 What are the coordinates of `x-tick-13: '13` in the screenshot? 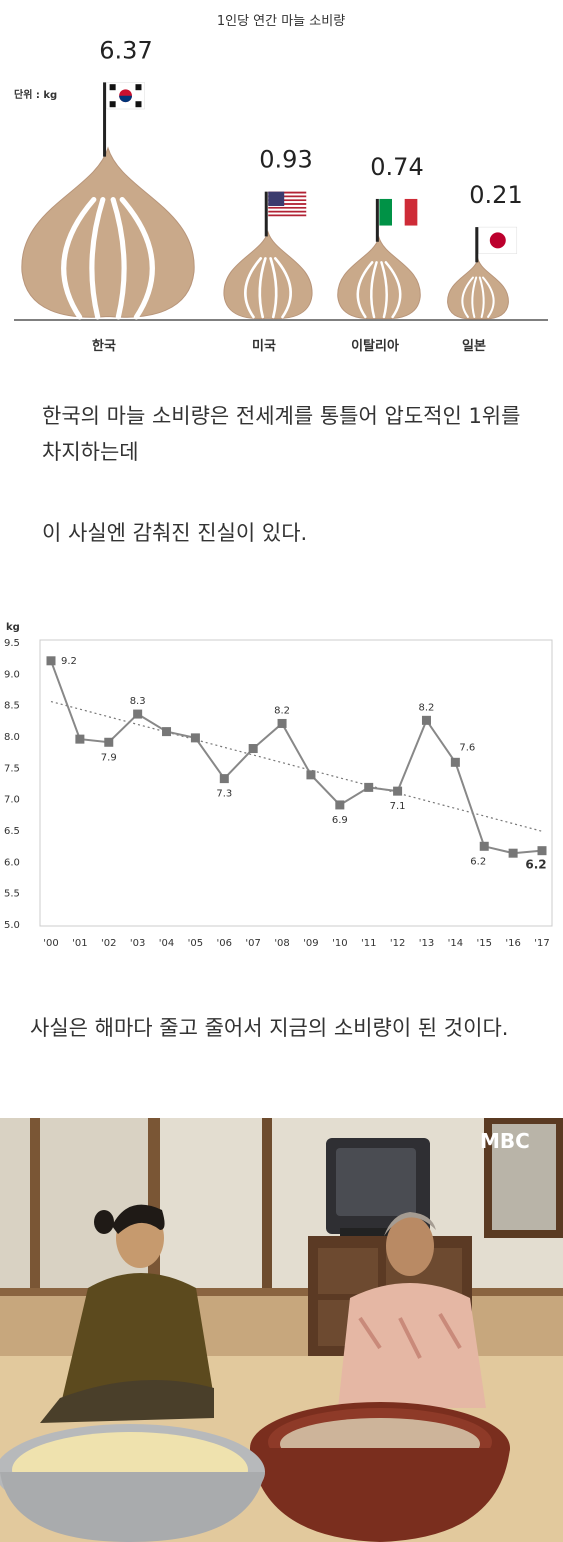 It's located at (426, 943).